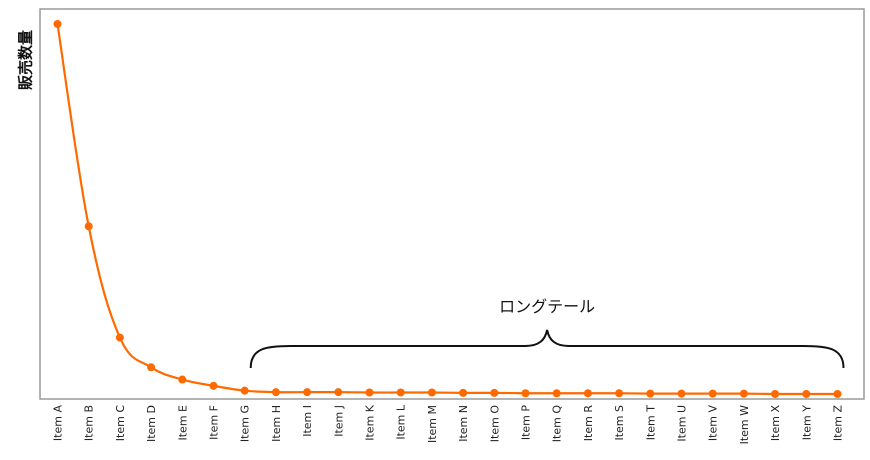  Describe the element at coordinates (26, 60) in the screenshot. I see `y-axis-label: 販売数量` at that location.